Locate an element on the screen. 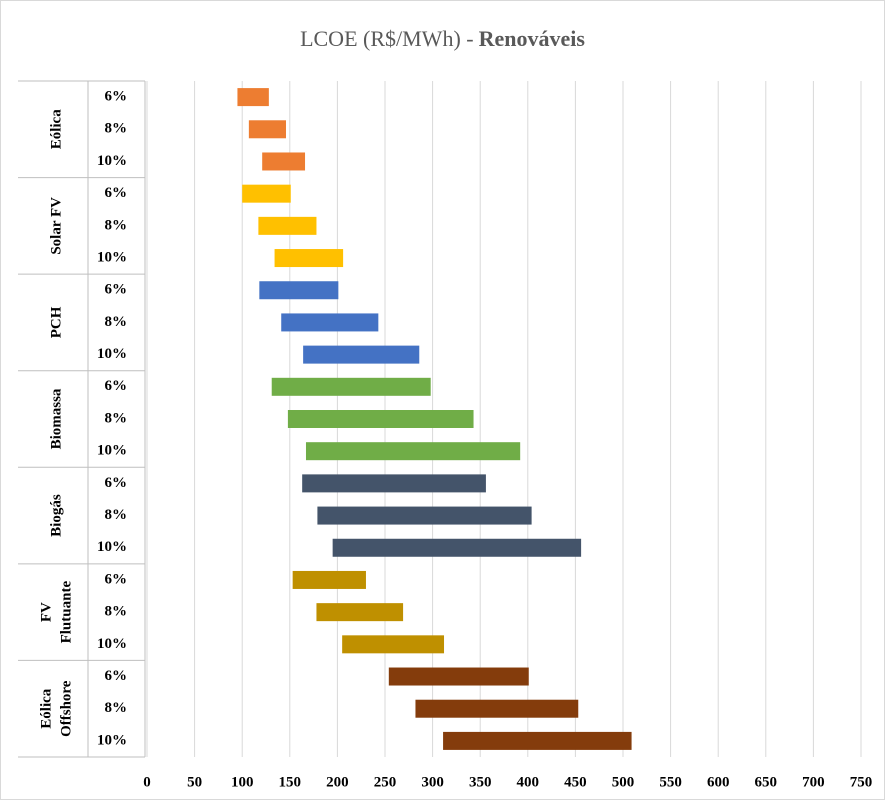 This screenshot has height=800, width=885. chart-title: LCOE (R$/MWh) - Renováveis is located at coordinates (442, 39).